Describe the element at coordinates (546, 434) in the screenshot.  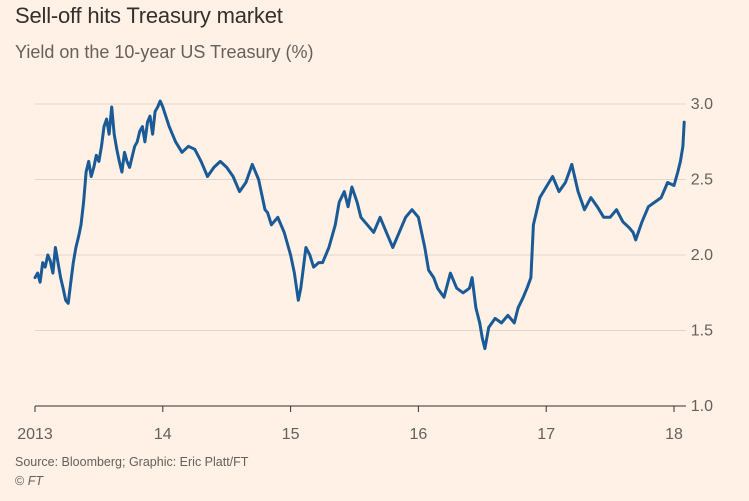
I see `x-tick-label: 17` at that location.